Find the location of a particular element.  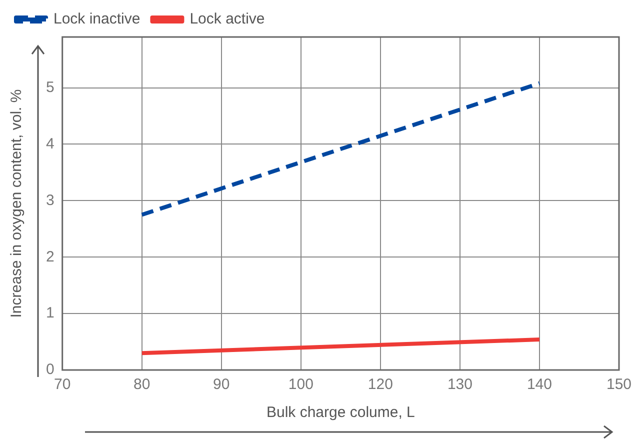

legend-label: Lock inactive is located at coordinates (97, 19).